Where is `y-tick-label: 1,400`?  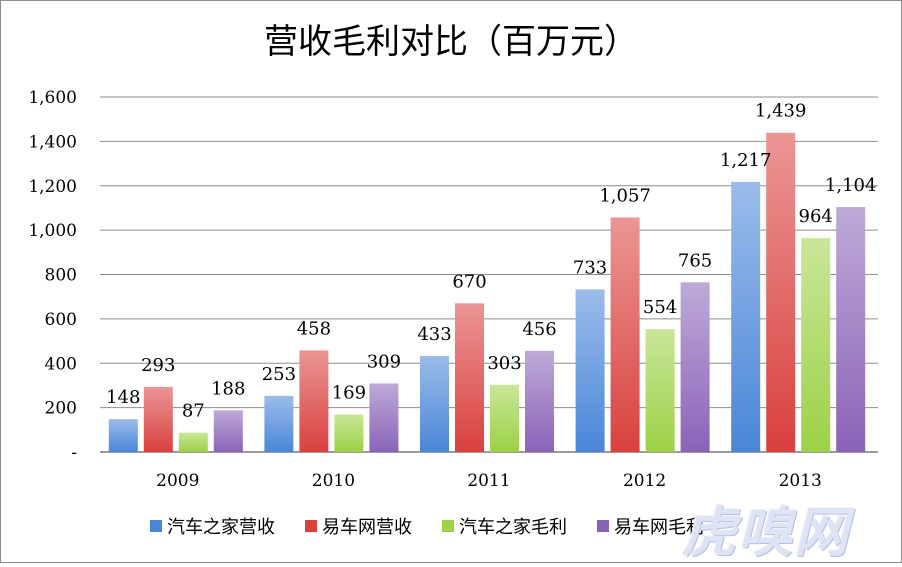 y-tick-label: 1,400 is located at coordinates (52, 142).